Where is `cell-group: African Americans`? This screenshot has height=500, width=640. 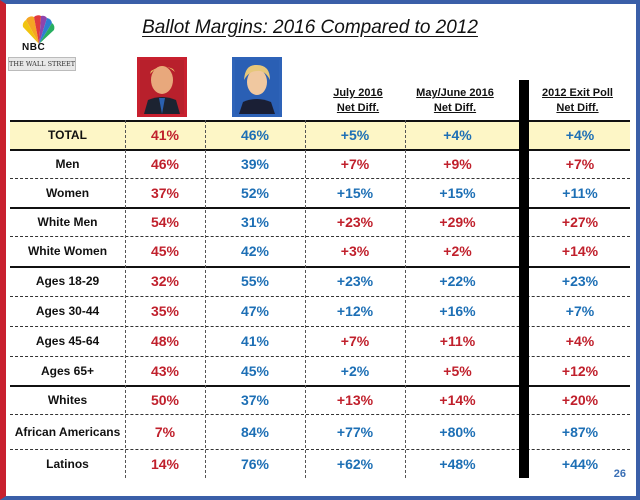 cell-group: African Americans is located at coordinates (67, 431).